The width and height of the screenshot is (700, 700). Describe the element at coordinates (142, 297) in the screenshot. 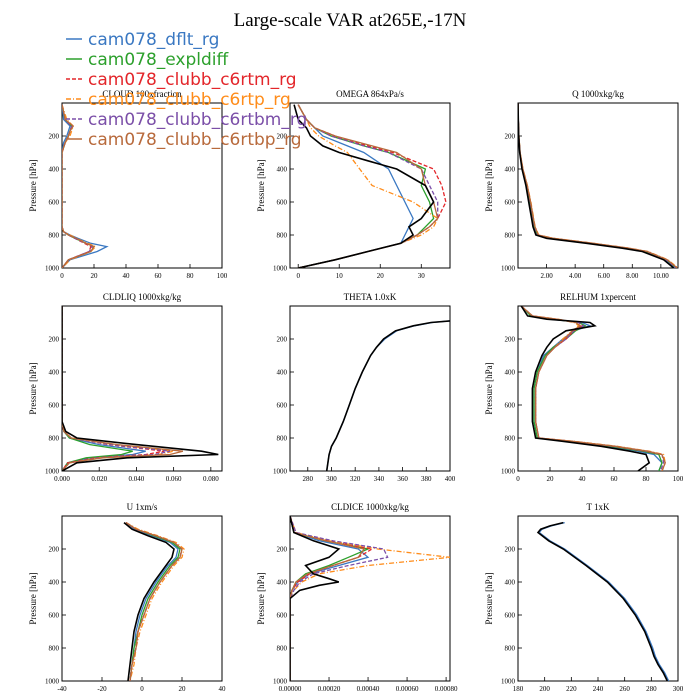

I see `panel-title: CLDLIQ 1000xkg/kg` at that location.